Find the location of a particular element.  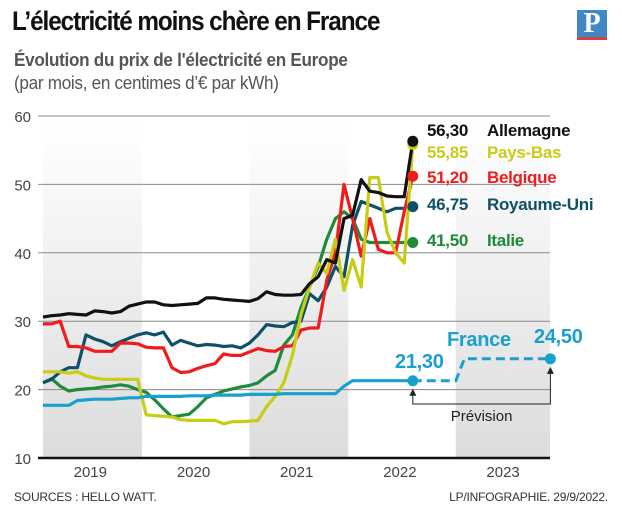

series-label-france: France is located at coordinates (479, 340).